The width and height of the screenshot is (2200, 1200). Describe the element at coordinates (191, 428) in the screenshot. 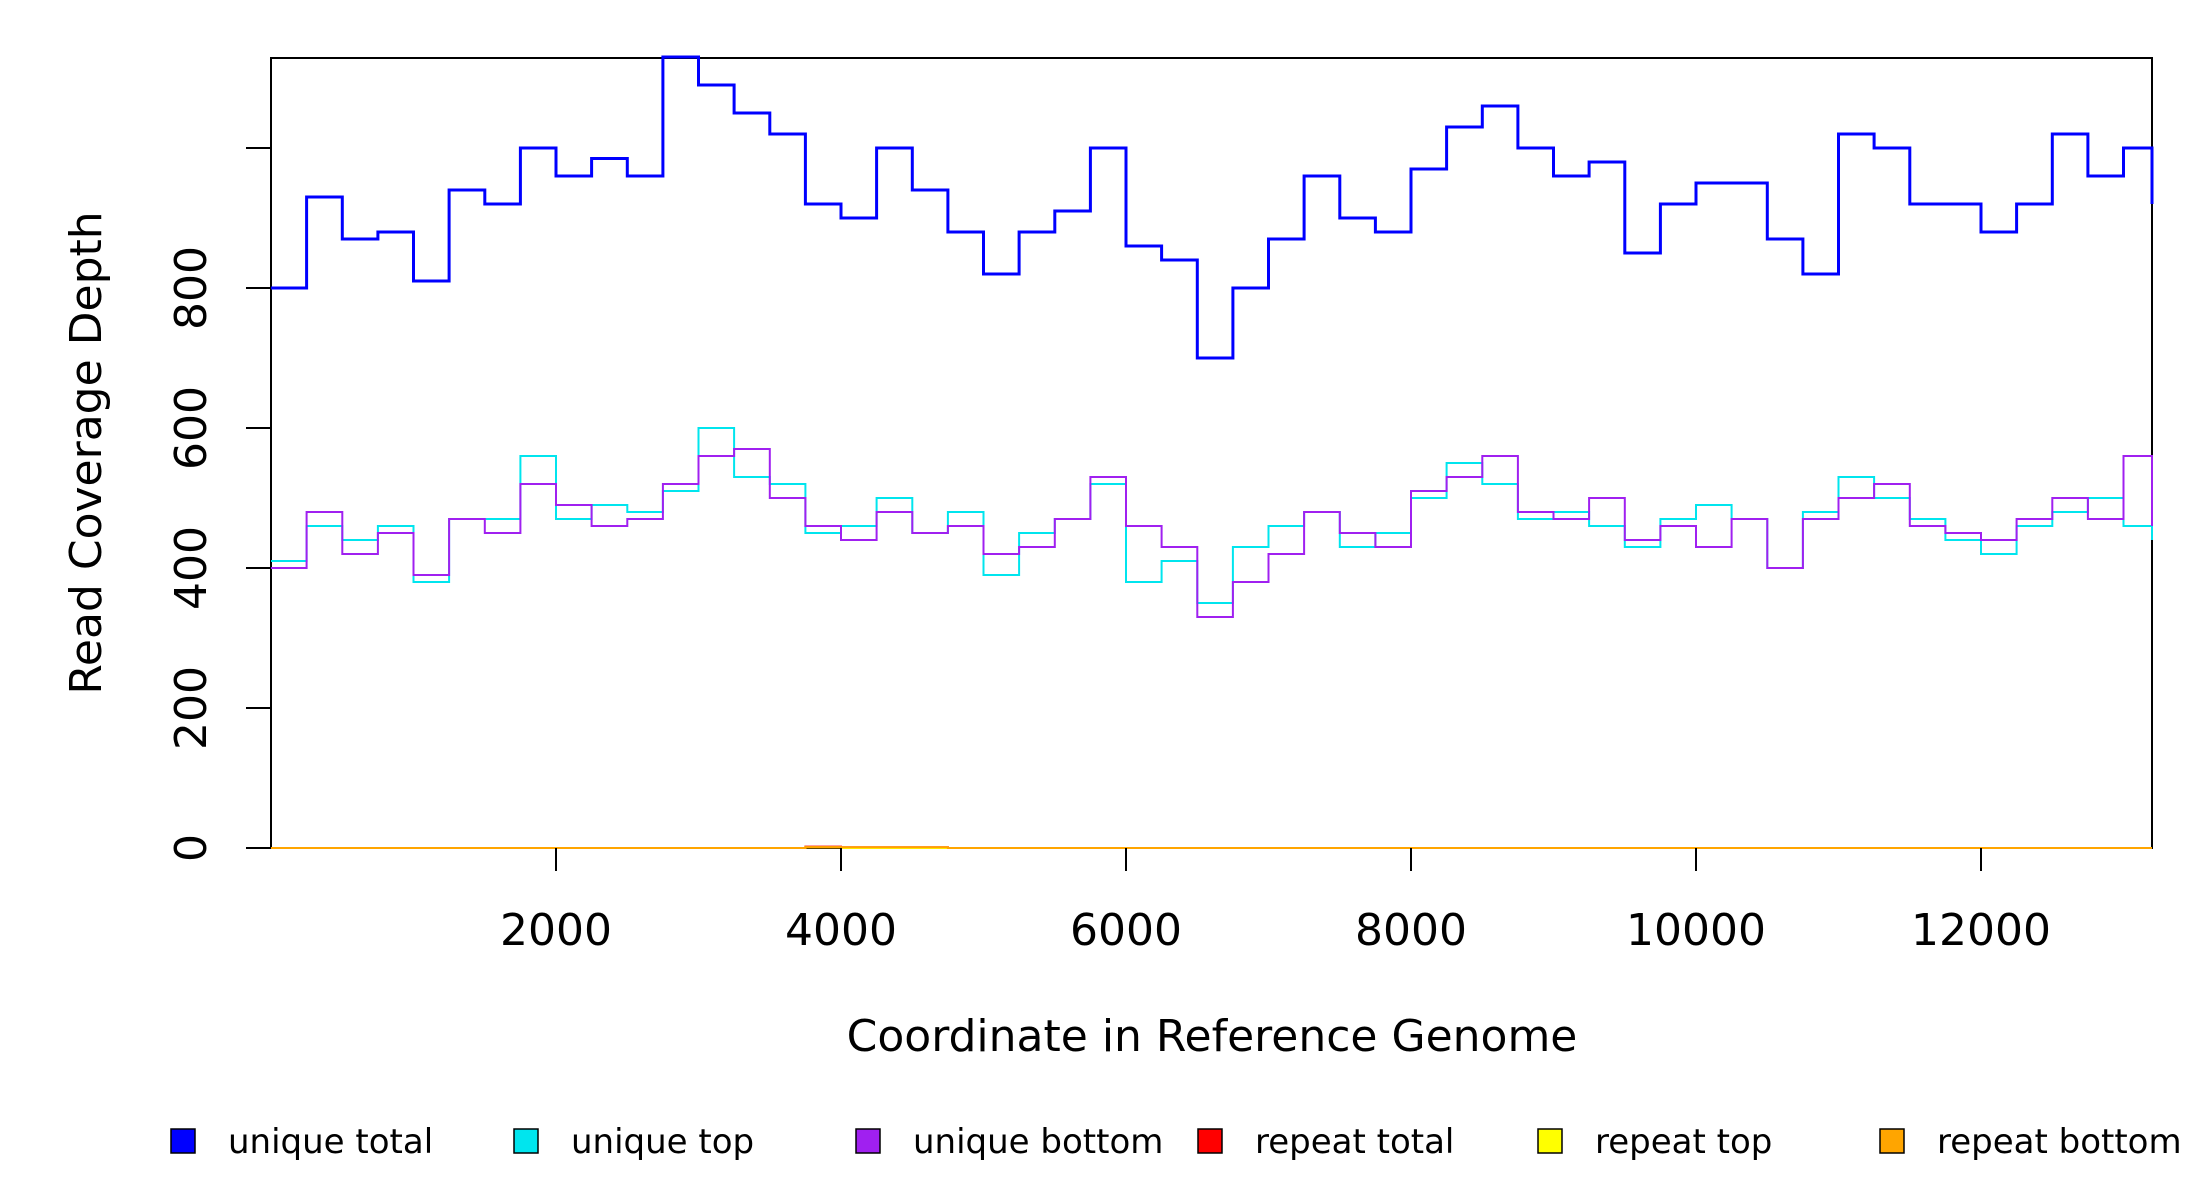

I see `y-tick-label: 600` at that location.